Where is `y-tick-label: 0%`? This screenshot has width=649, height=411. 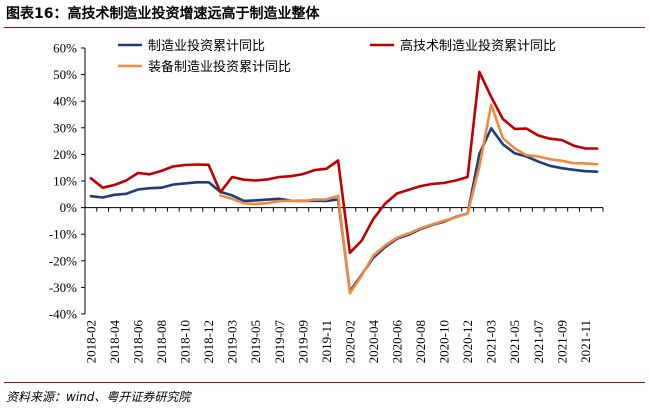 y-tick-label: 0% is located at coordinates (69, 207).